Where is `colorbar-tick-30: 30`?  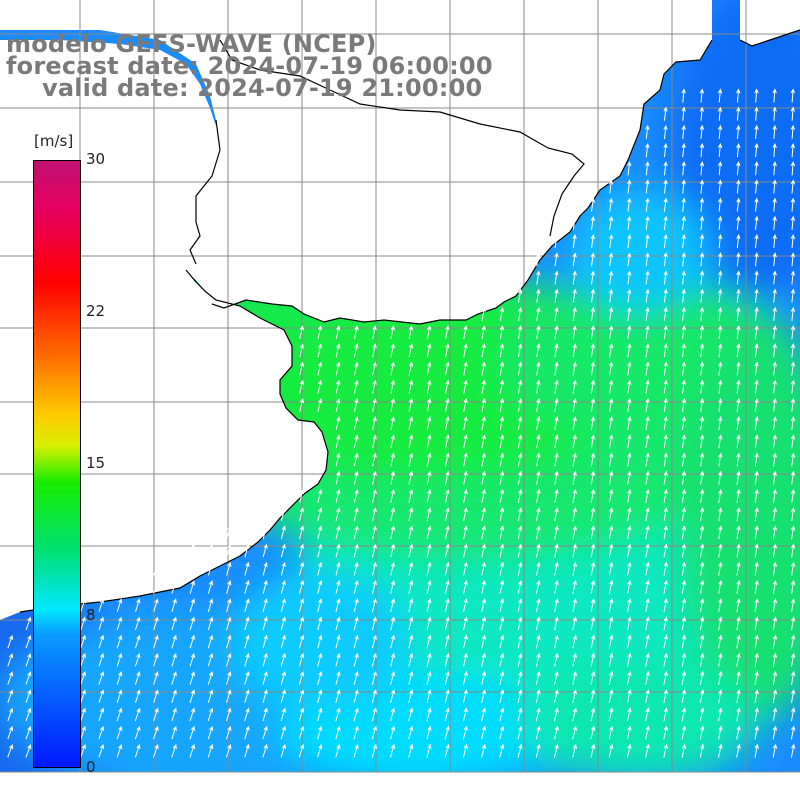 colorbar-tick-30: 30 is located at coordinates (96, 159).